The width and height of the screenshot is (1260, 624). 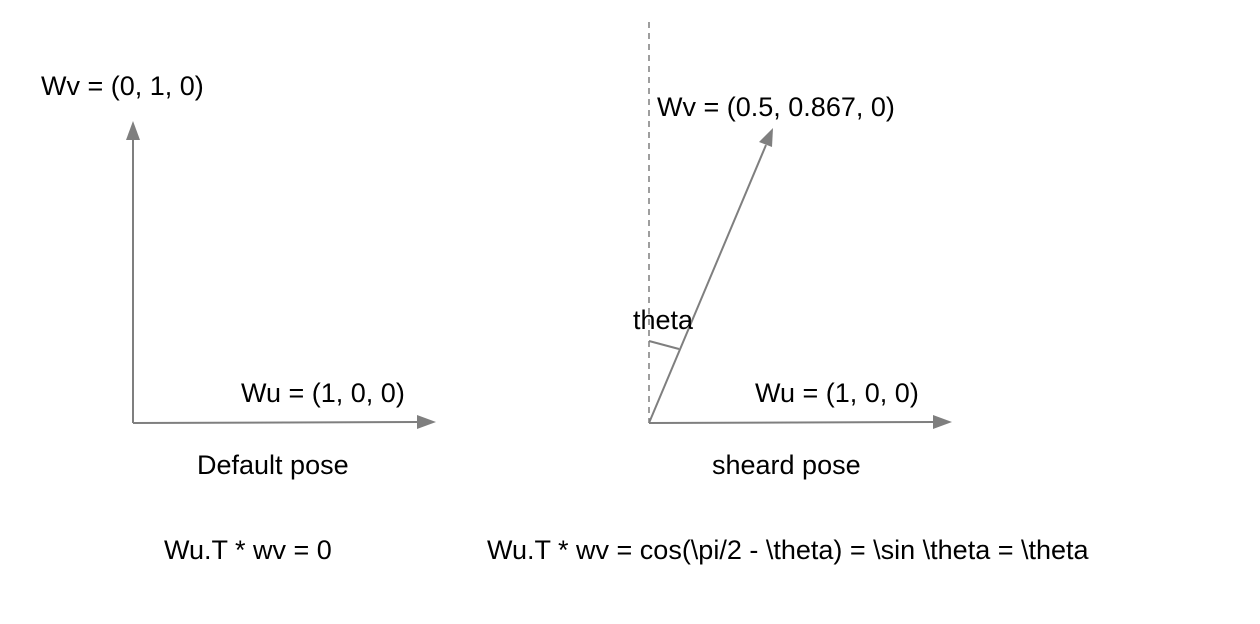 I want to click on default-wu-axis, so click(x=275, y=422).